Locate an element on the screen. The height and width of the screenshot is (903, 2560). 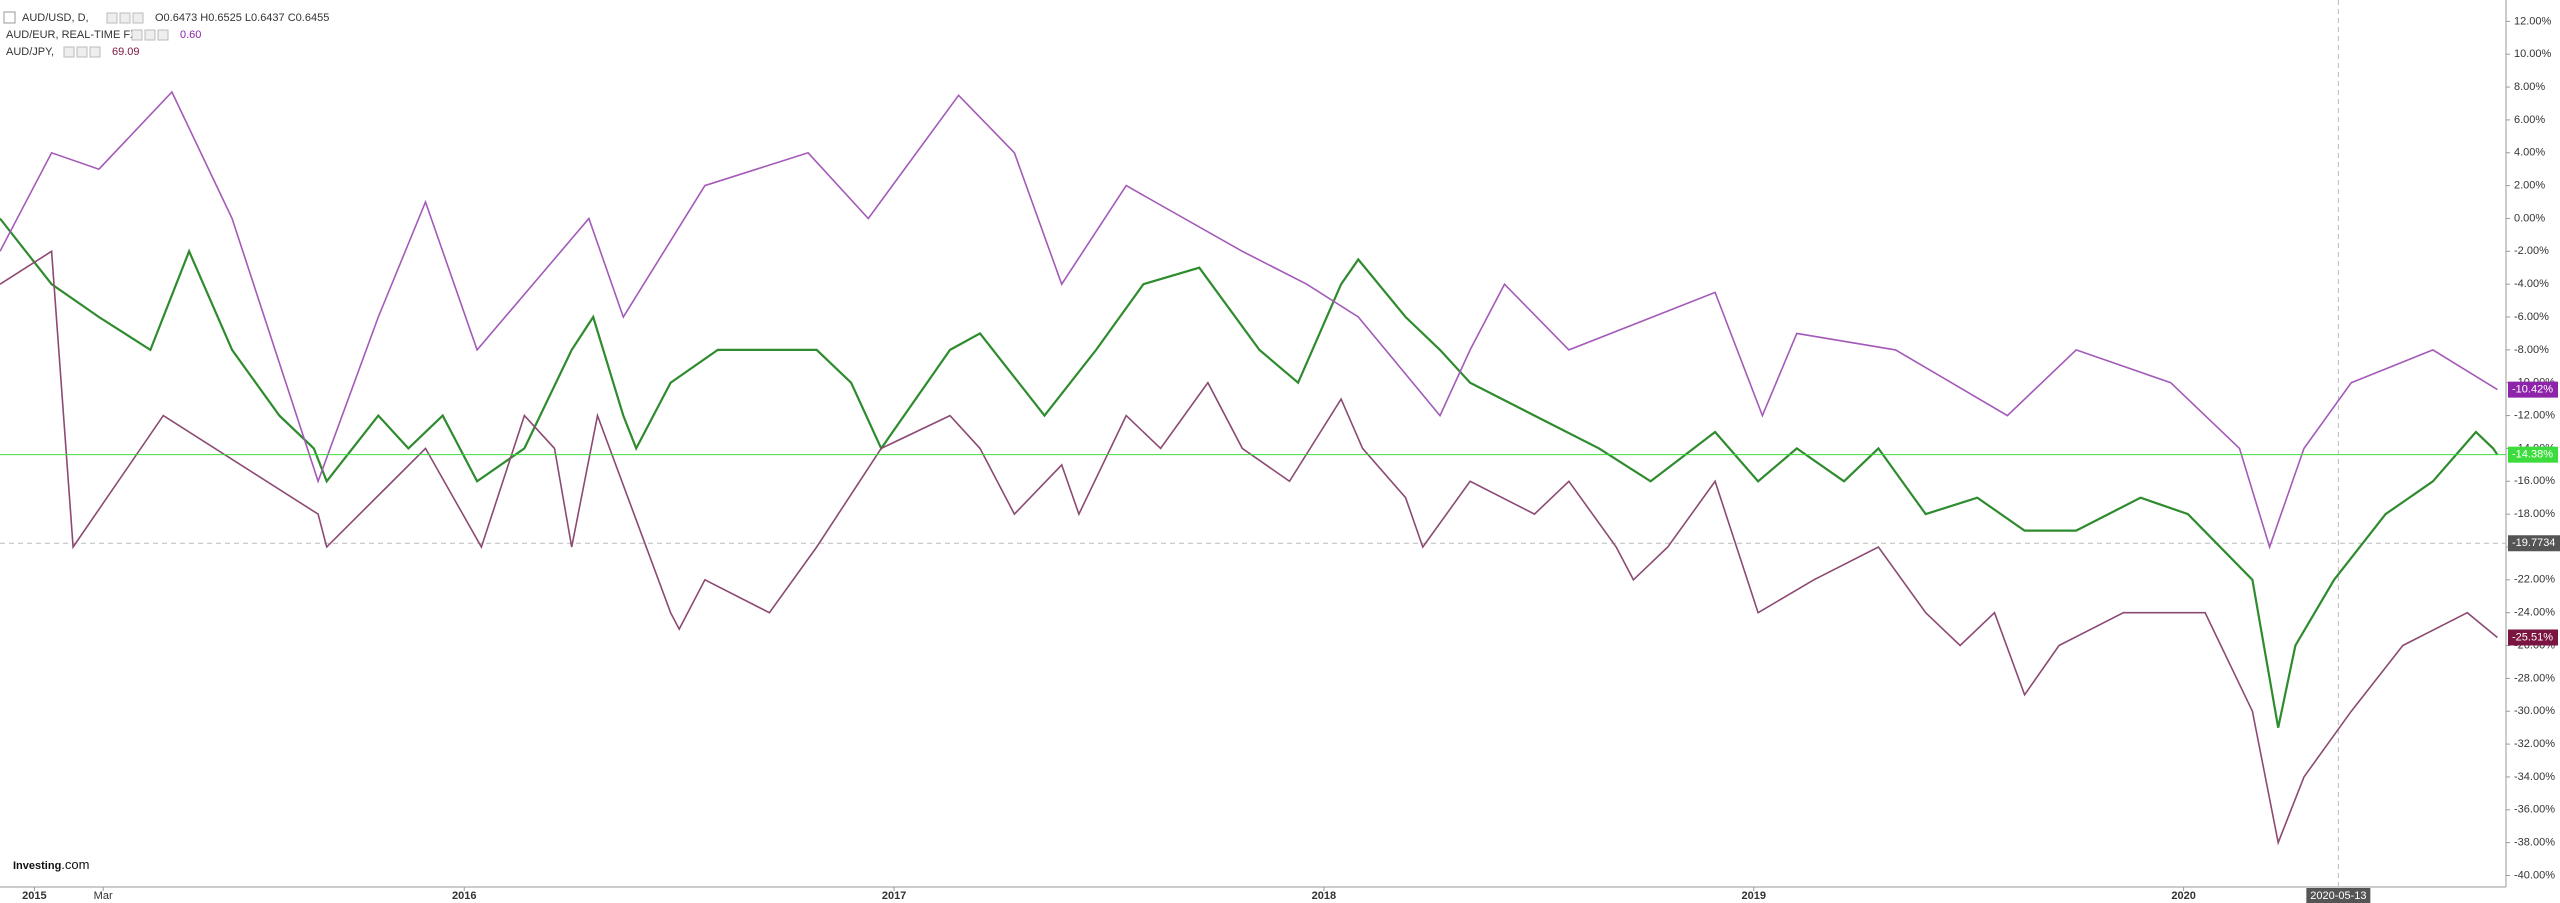
logo: Investing.com is located at coordinates (51, 864).